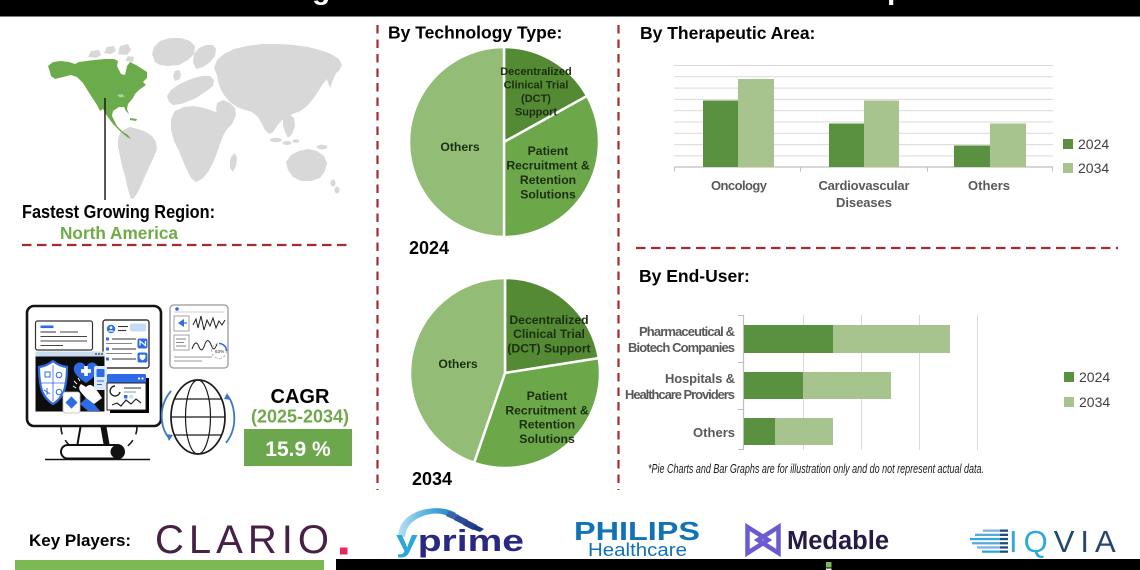 Image resolution: width=1140 pixels, height=570 pixels. What do you see at coordinates (700, 378) in the screenshot?
I see `svg-text: Hospitals &` at bounding box center [700, 378].